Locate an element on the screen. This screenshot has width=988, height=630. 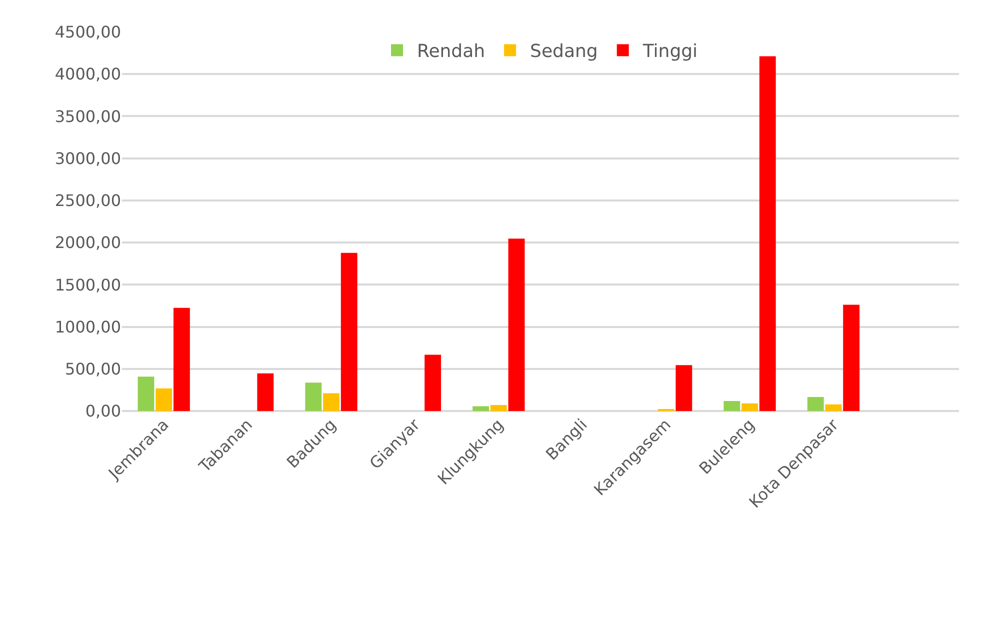
y-tick-label: 4500,00 is located at coordinates (87, 32).